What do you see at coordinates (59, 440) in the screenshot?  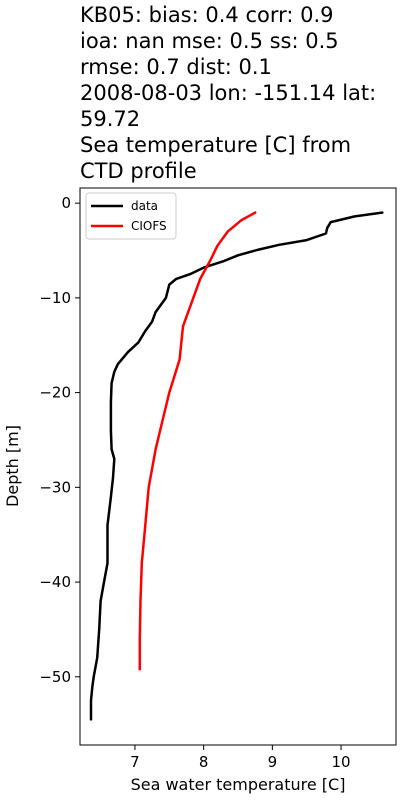 I see `y-axis-ticks: 0 −10 −20 −30 −40 −50` at bounding box center [59, 440].